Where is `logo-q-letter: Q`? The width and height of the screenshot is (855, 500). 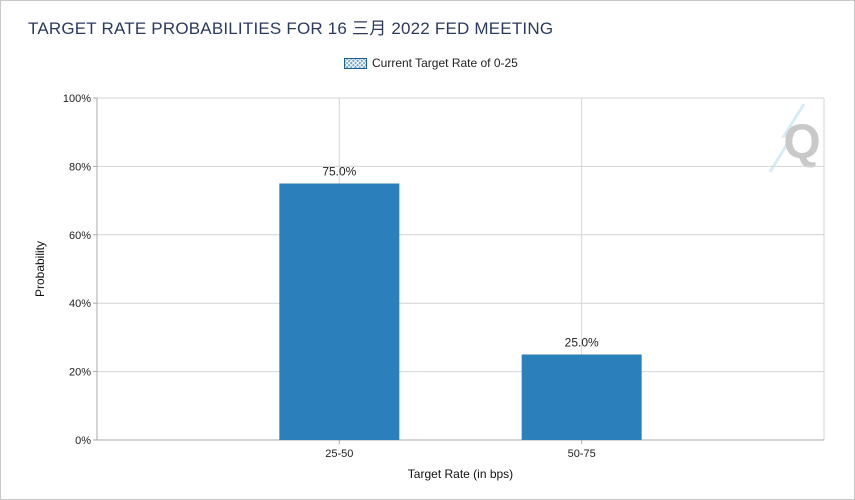
logo-q-letter: Q is located at coordinates (801, 142).